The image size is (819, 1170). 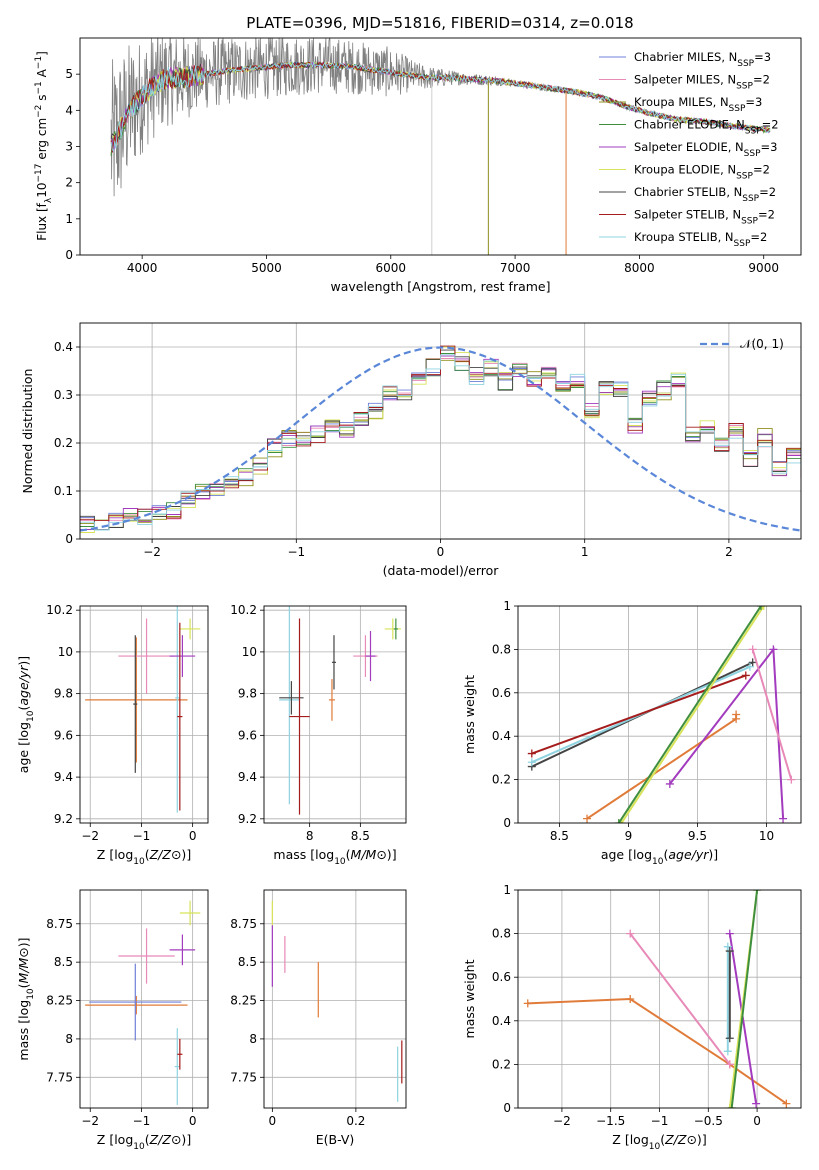 What do you see at coordinates (69, 539) in the screenshot?
I see `y-tick-label: 0` at bounding box center [69, 539].